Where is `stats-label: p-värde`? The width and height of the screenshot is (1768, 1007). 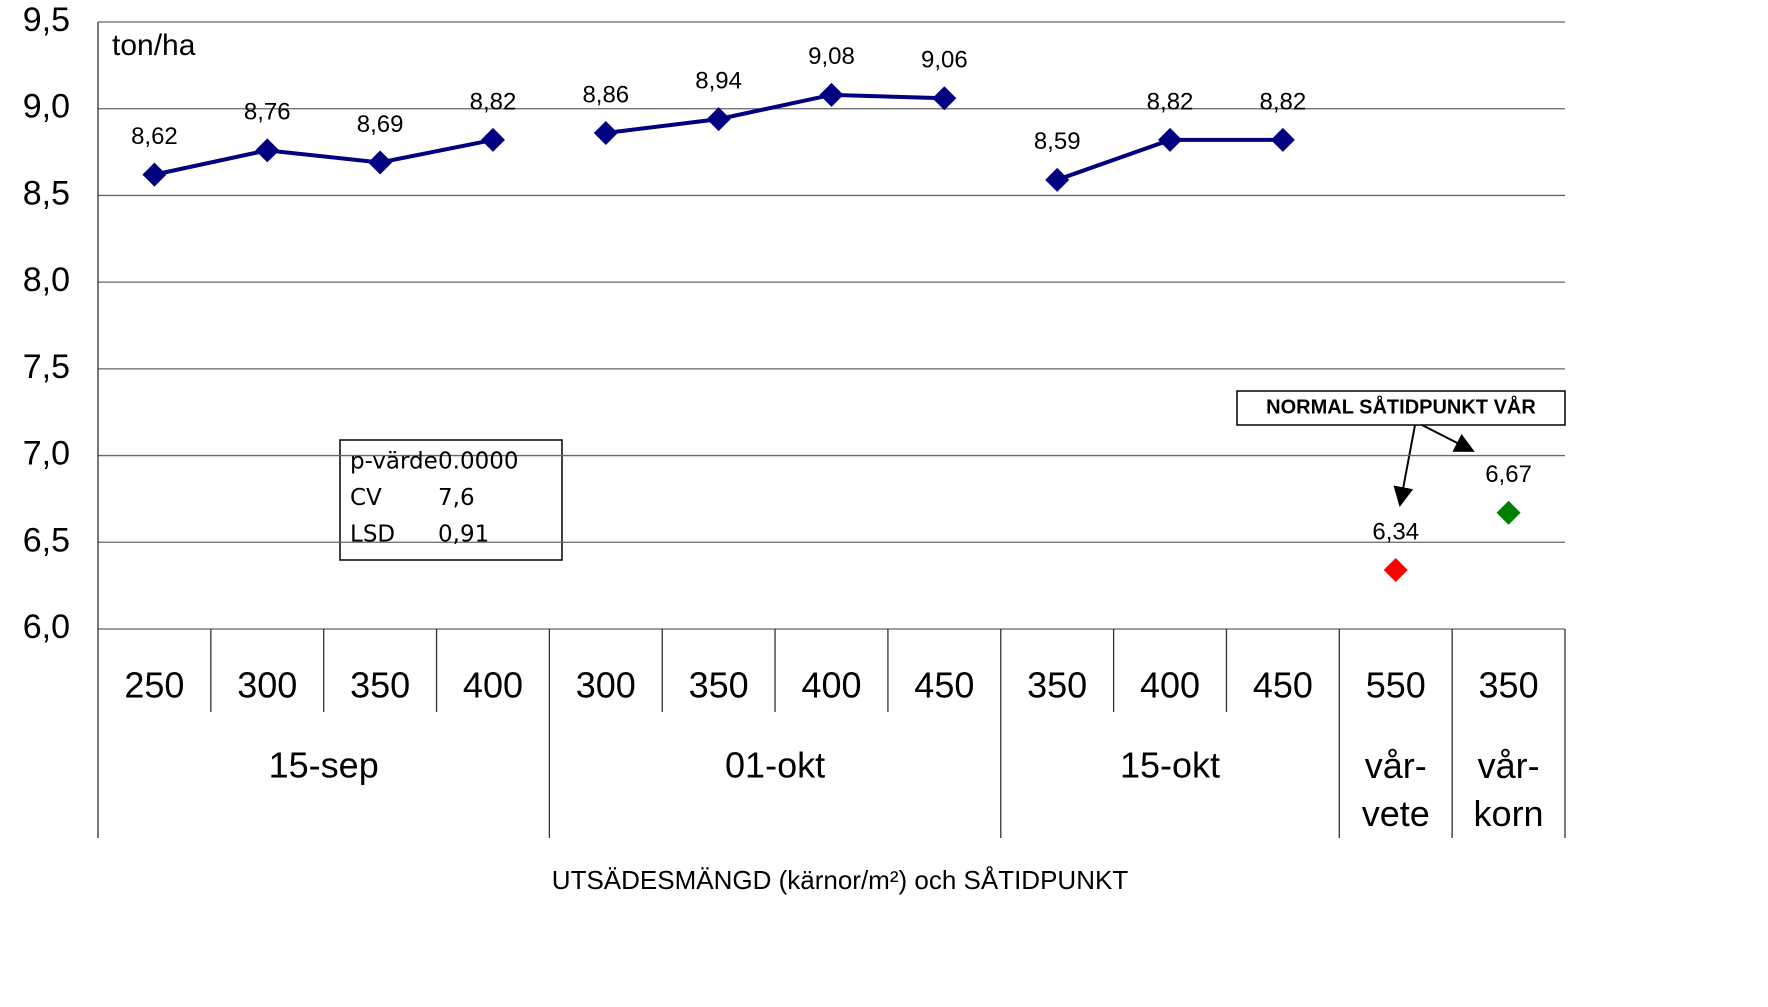
stats-label: p-värde is located at coordinates (394, 462).